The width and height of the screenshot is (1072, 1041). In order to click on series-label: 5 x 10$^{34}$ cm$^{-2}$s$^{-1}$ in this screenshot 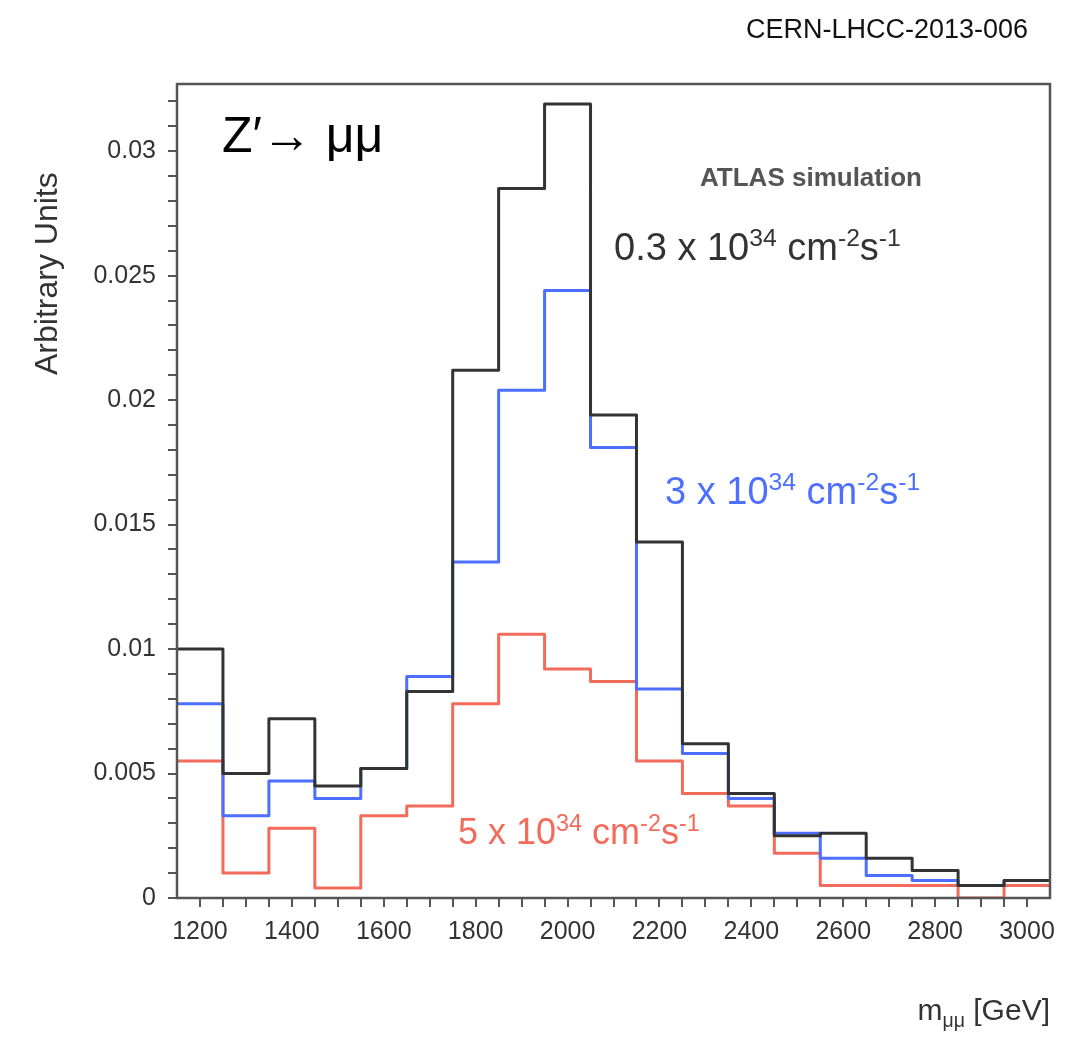, I will do `click(579, 831)`.